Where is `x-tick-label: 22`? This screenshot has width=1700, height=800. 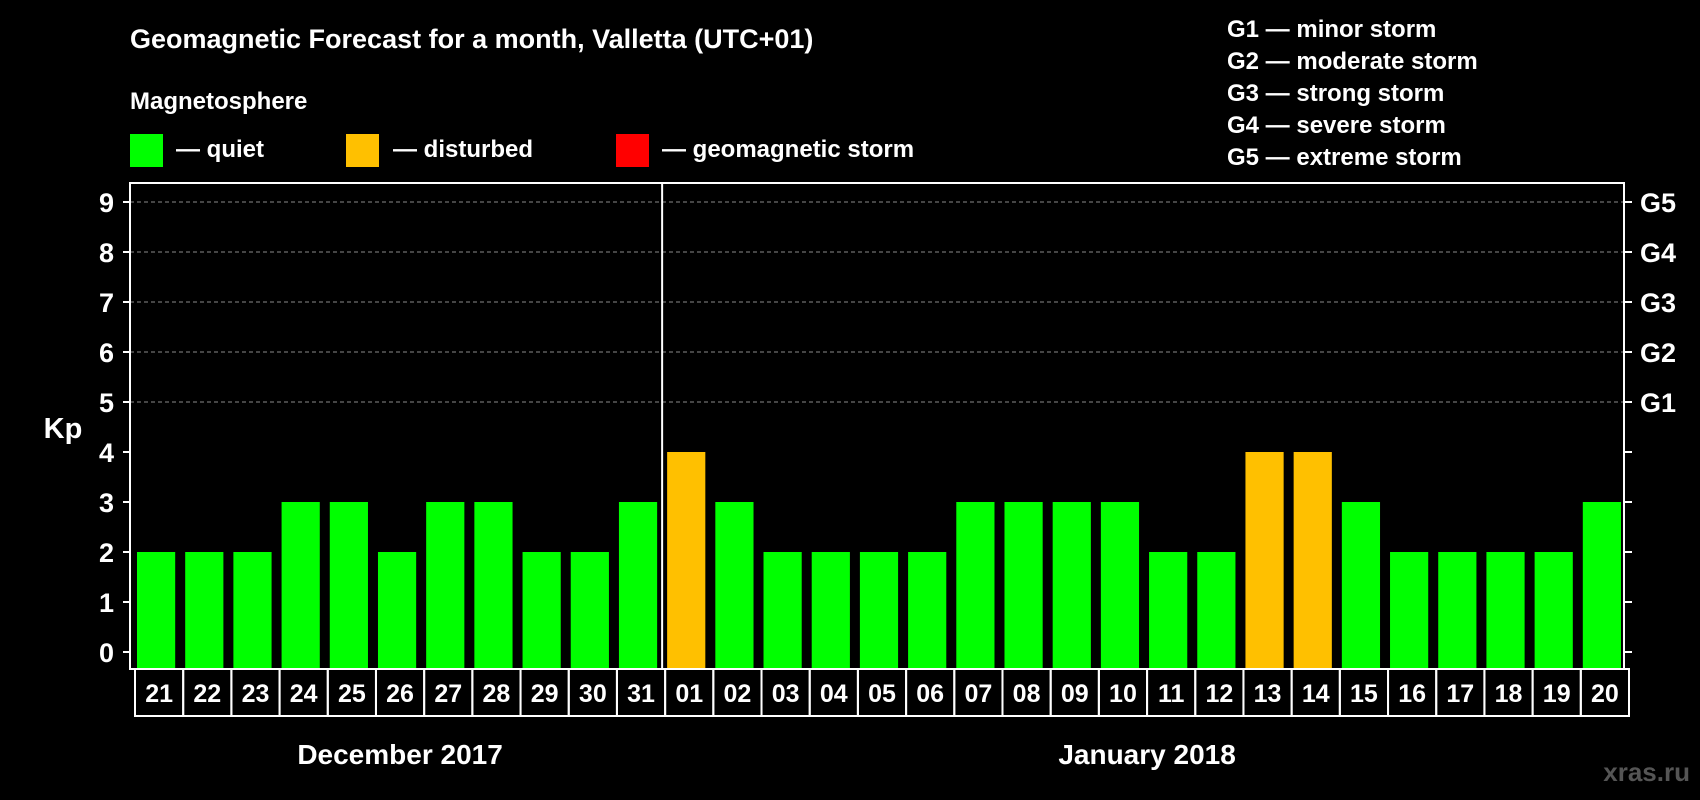 x-tick-label: 22 is located at coordinates (207, 694).